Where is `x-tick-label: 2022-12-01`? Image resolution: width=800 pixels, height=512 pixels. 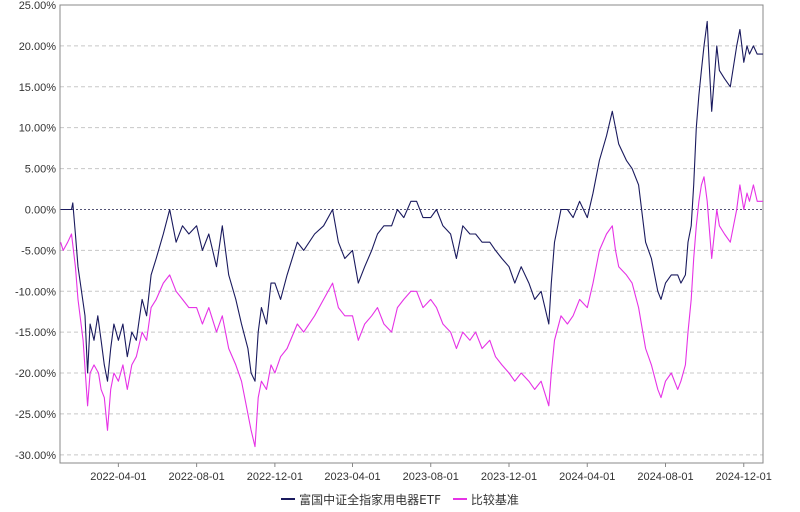 x-tick-label: 2022-12-01 is located at coordinates (275, 477).